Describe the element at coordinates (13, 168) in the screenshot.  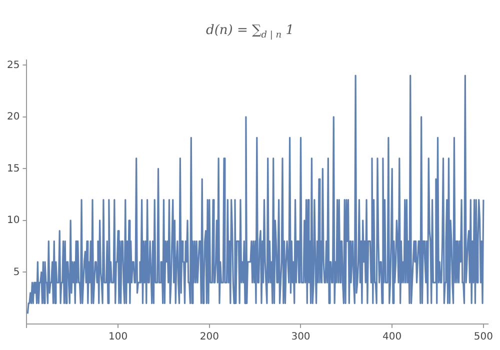
I see `y-tick-label: 15` at that location.